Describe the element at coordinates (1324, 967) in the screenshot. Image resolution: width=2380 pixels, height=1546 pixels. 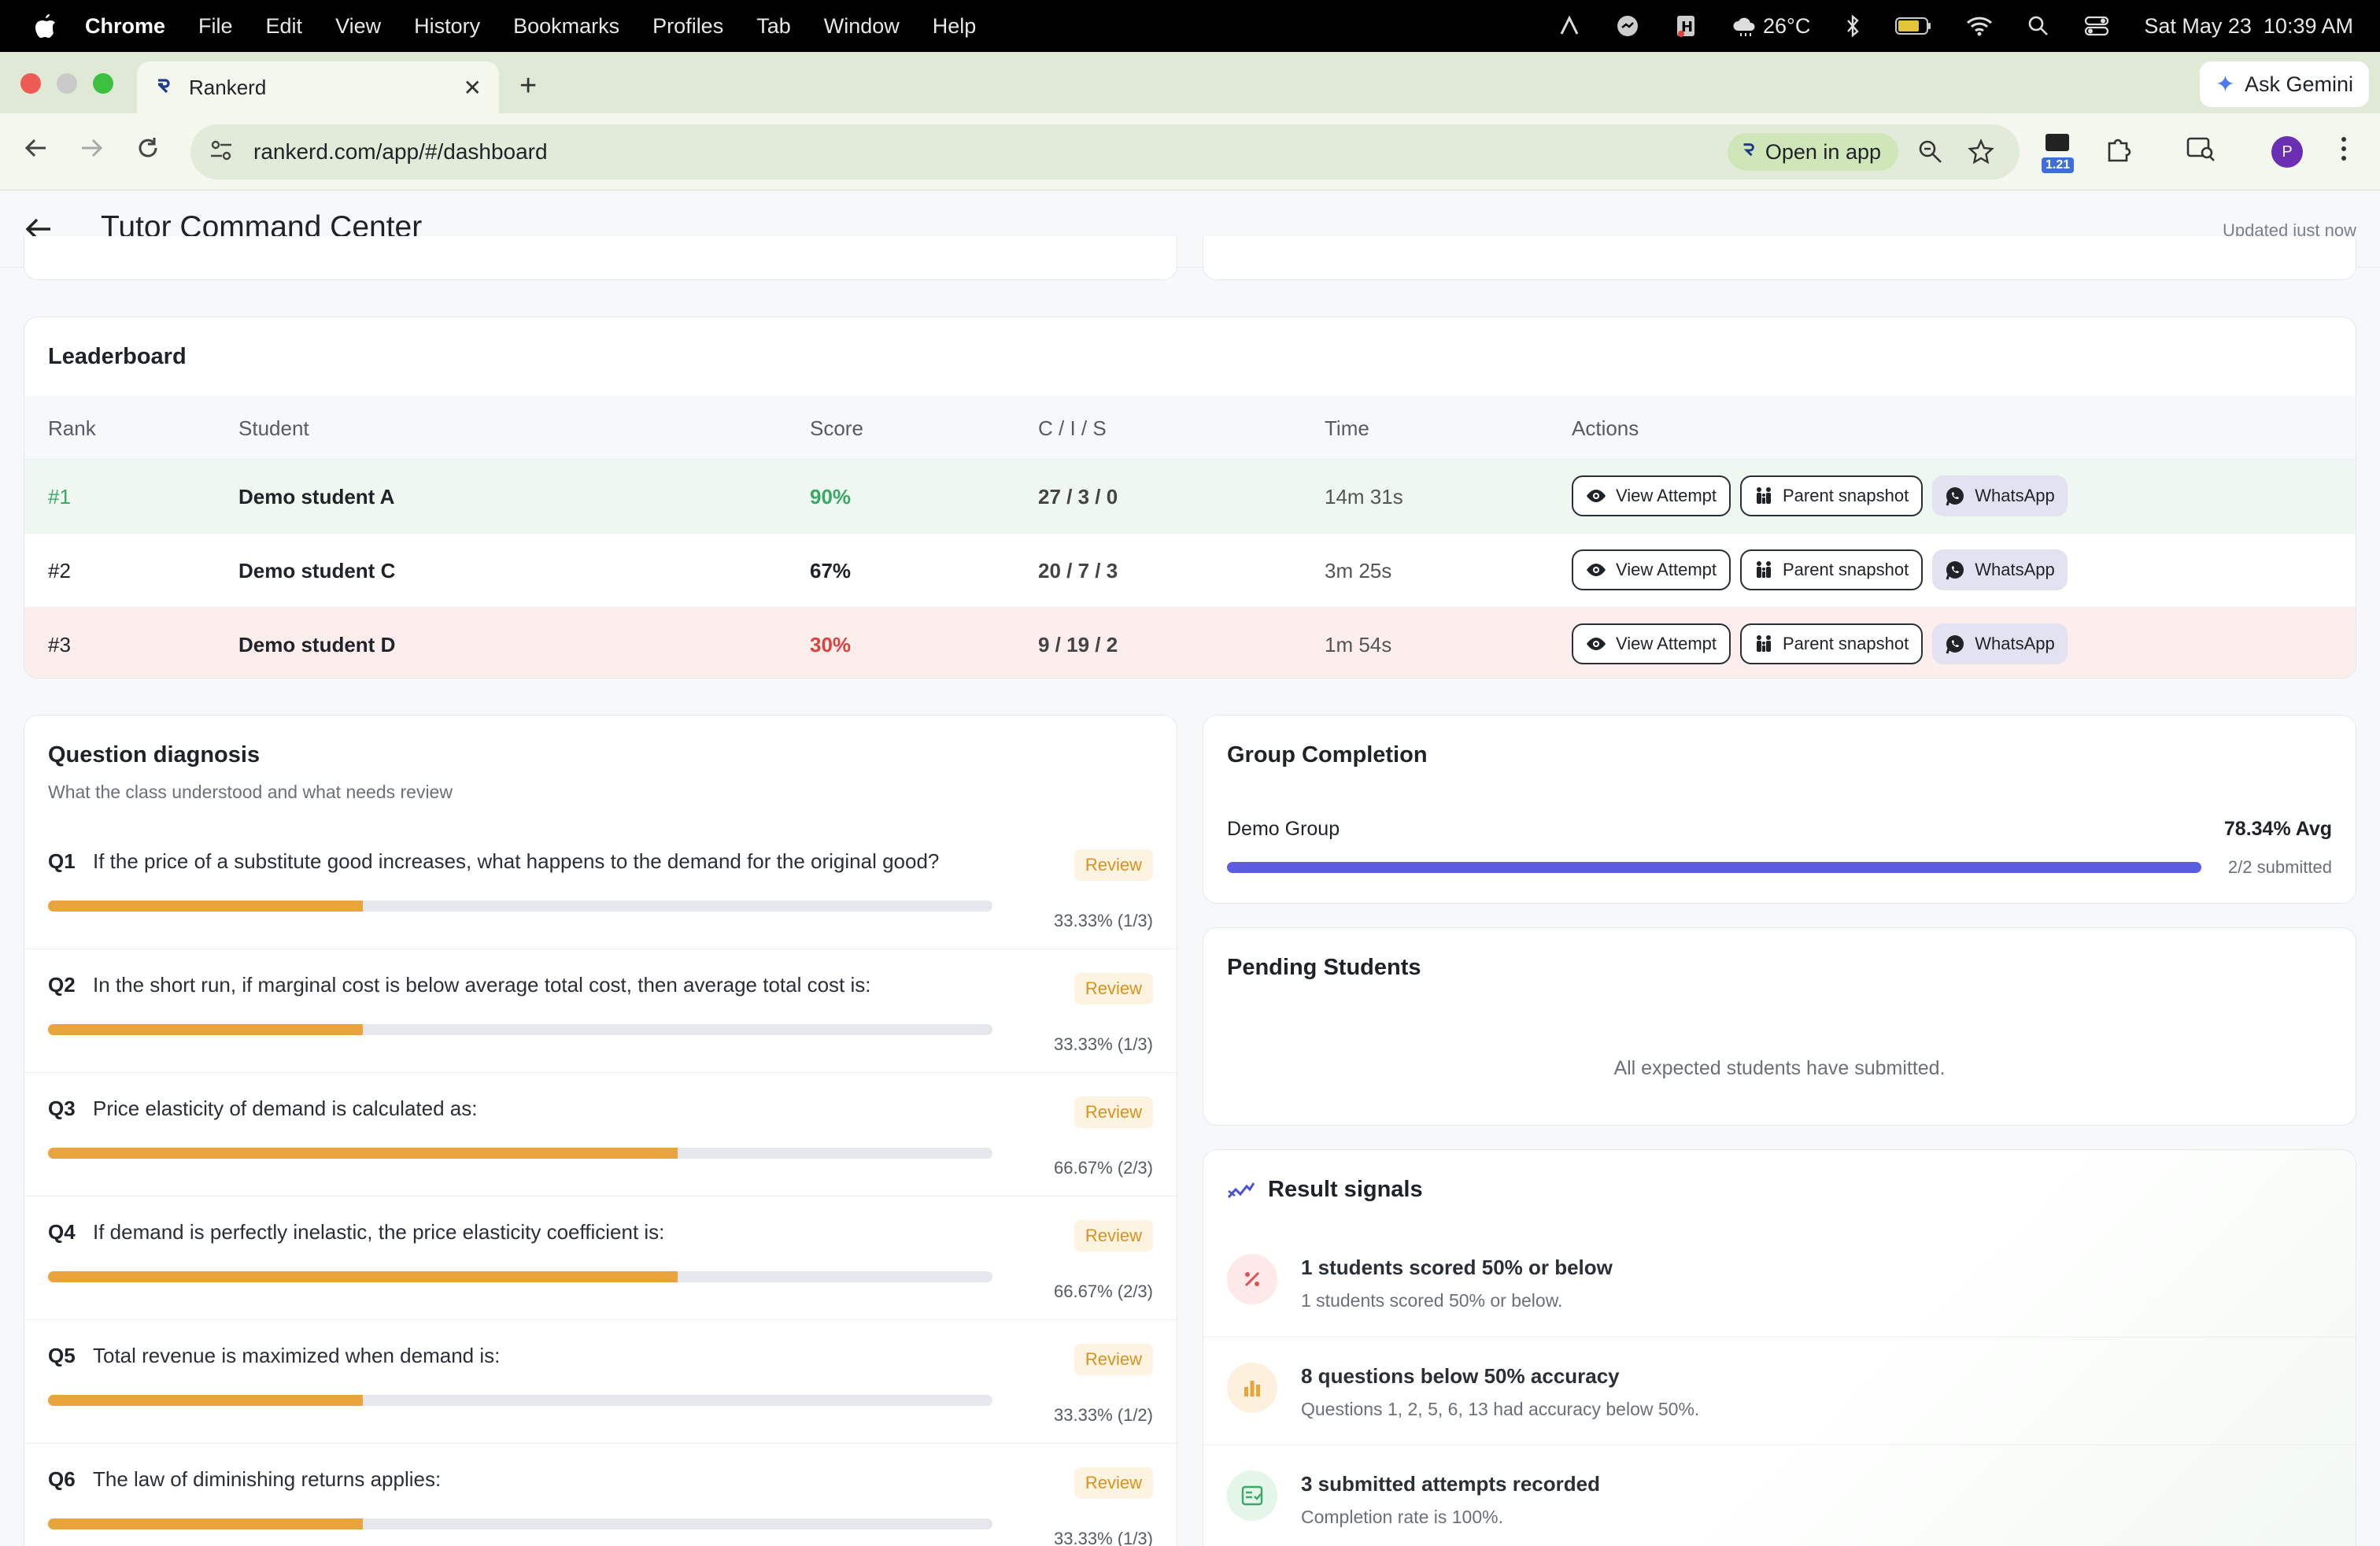
I see `pending-students-title: Pending Students` at that location.